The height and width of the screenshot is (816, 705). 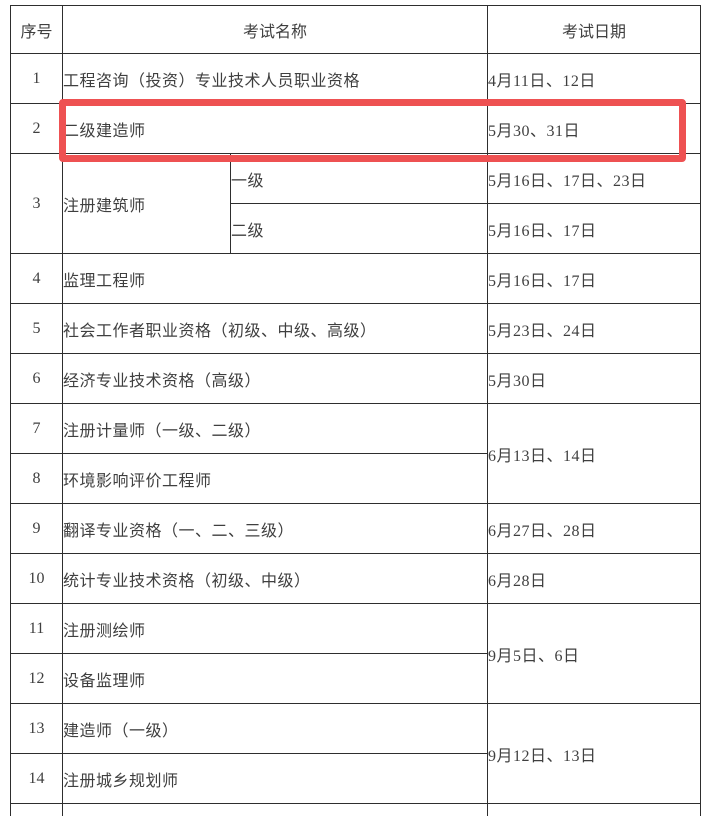 What do you see at coordinates (36, 328) in the screenshot?
I see `row-number-cell: 5` at bounding box center [36, 328].